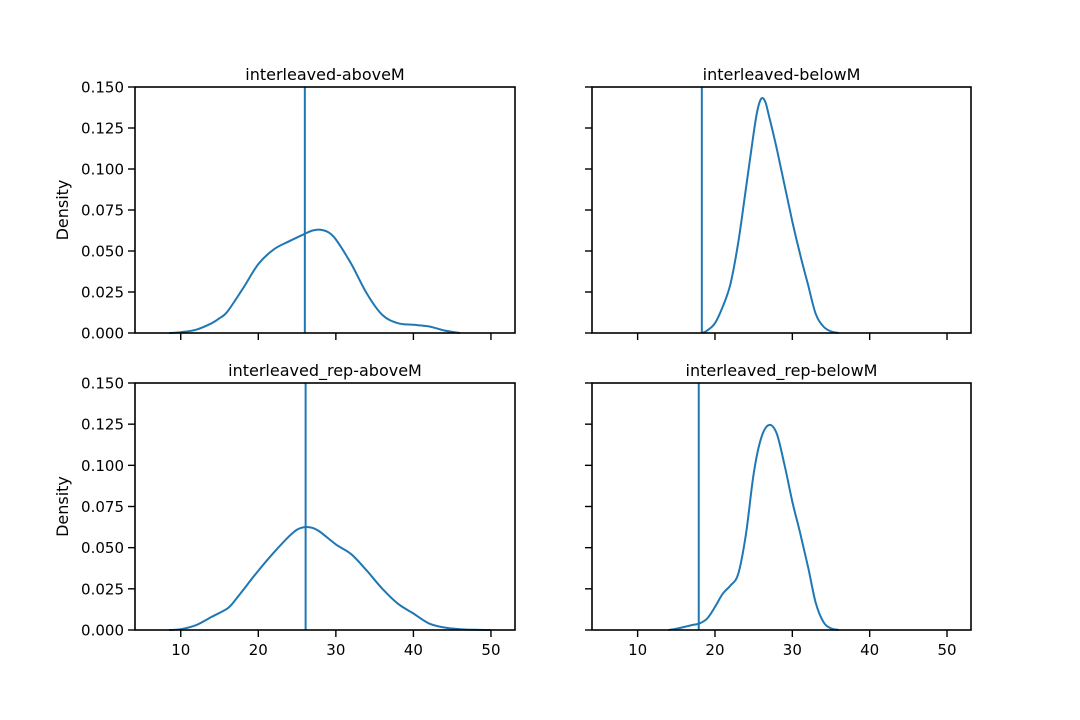  What do you see at coordinates (782, 371) in the screenshot?
I see `subplot-title: interleaved_rep-belowM` at bounding box center [782, 371].